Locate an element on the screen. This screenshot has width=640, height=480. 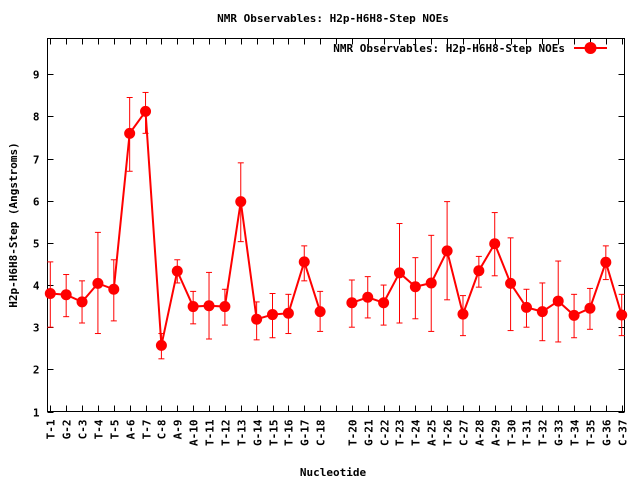
y-tick-label: 9 is located at coordinates (36, 75).